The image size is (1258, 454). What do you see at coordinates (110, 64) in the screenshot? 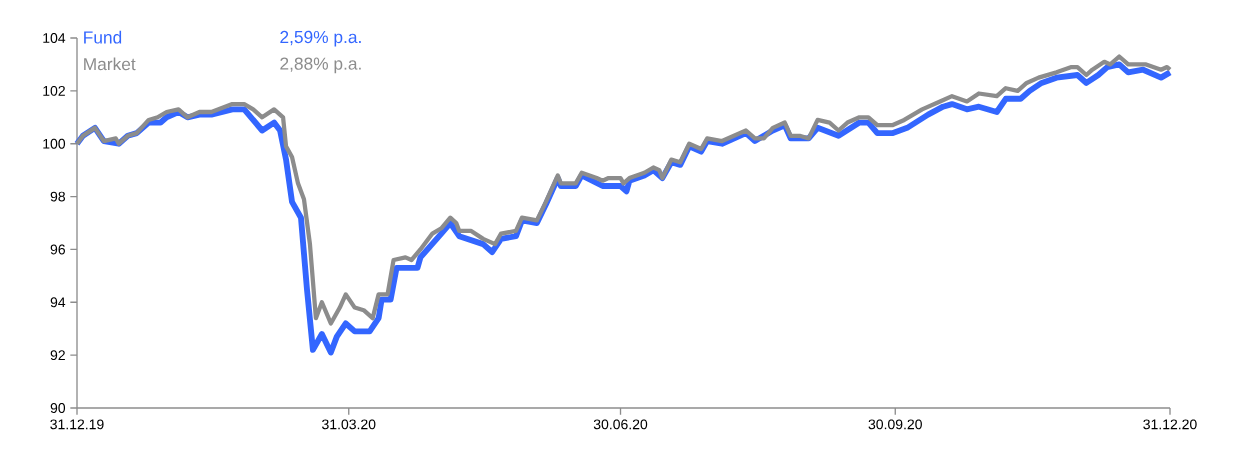
I see `text: Market` at bounding box center [110, 64].